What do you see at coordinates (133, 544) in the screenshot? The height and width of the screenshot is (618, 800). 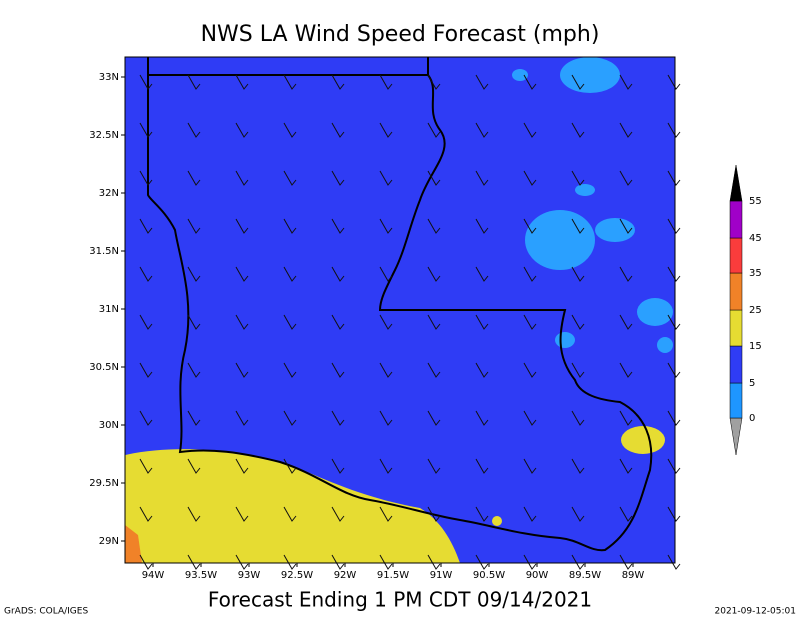 I see `higher-wind-zone` at bounding box center [133, 544].